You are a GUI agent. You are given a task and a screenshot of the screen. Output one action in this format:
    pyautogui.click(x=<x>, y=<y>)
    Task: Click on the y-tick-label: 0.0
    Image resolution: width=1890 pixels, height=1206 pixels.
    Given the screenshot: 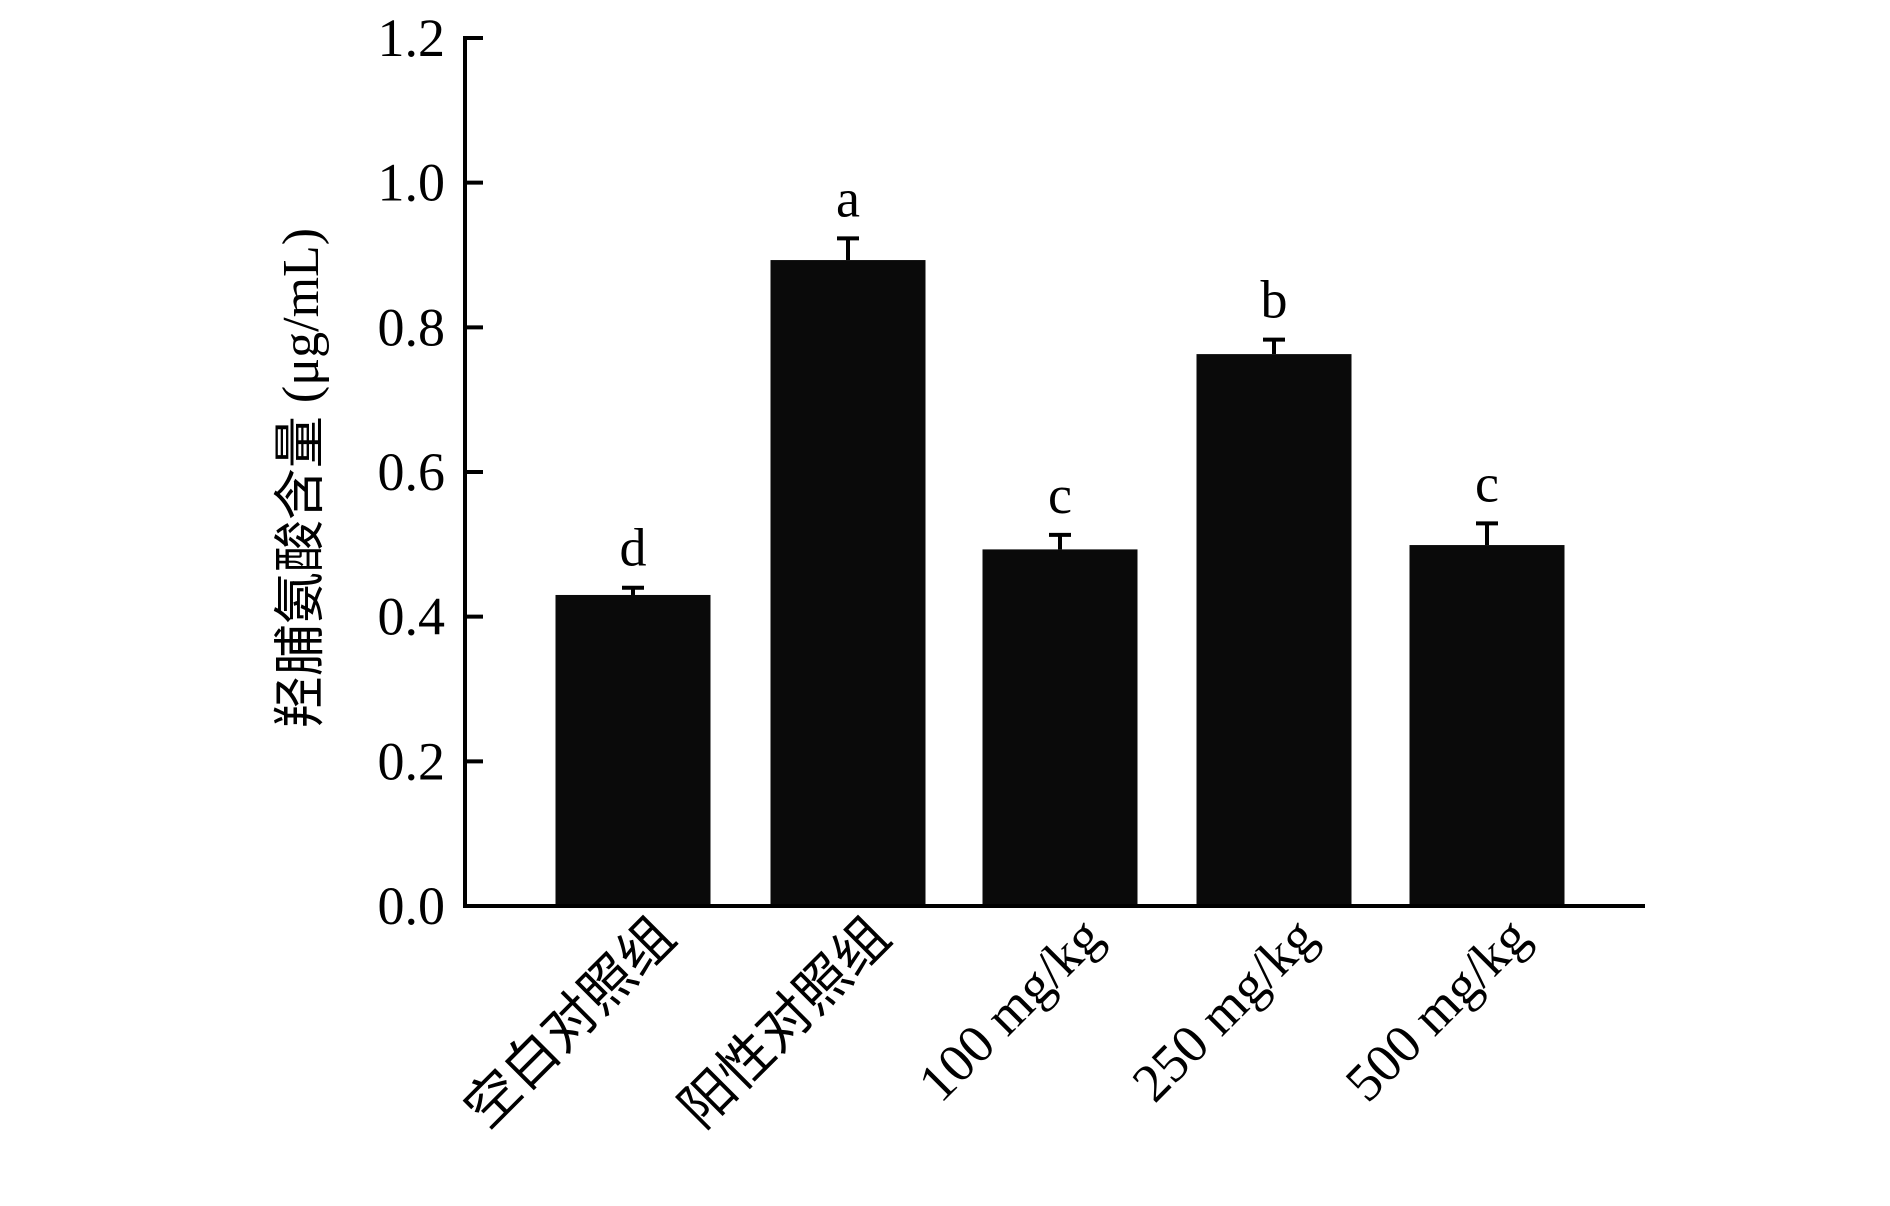 What is the action you would take?
    pyautogui.click(x=412, y=906)
    